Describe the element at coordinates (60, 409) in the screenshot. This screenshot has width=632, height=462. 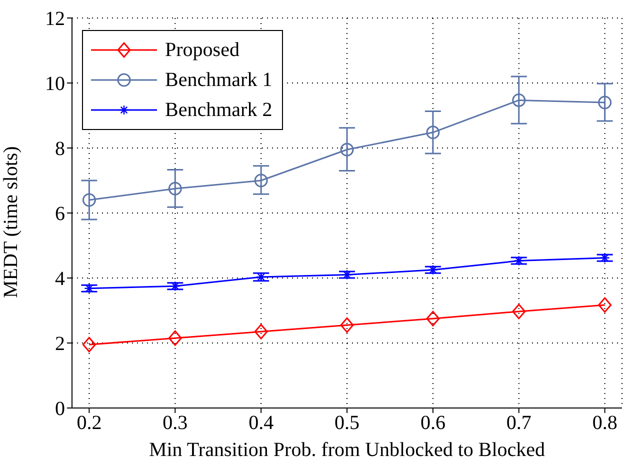
I see `y-tick-label: 0` at that location.